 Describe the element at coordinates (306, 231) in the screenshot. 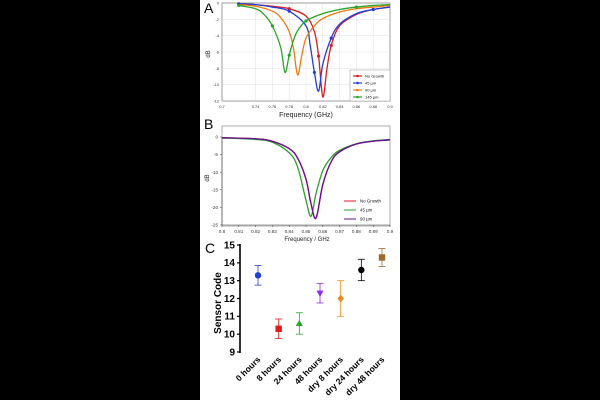

I see `x-tick-label: 0.85` at that location.